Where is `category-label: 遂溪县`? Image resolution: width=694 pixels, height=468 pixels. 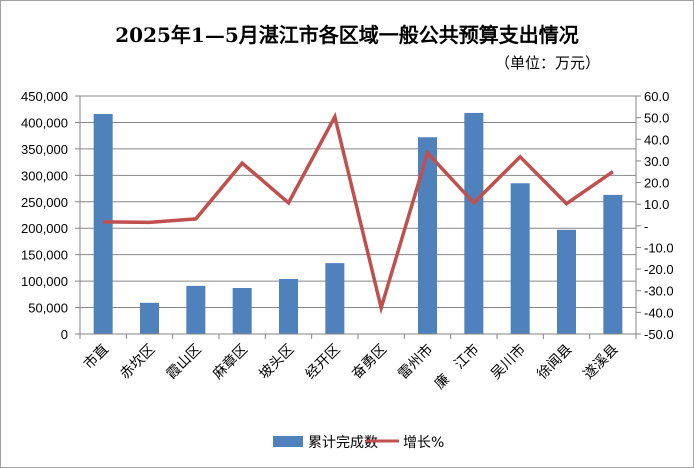 category-label: 遂溪县 is located at coordinates (601, 362).